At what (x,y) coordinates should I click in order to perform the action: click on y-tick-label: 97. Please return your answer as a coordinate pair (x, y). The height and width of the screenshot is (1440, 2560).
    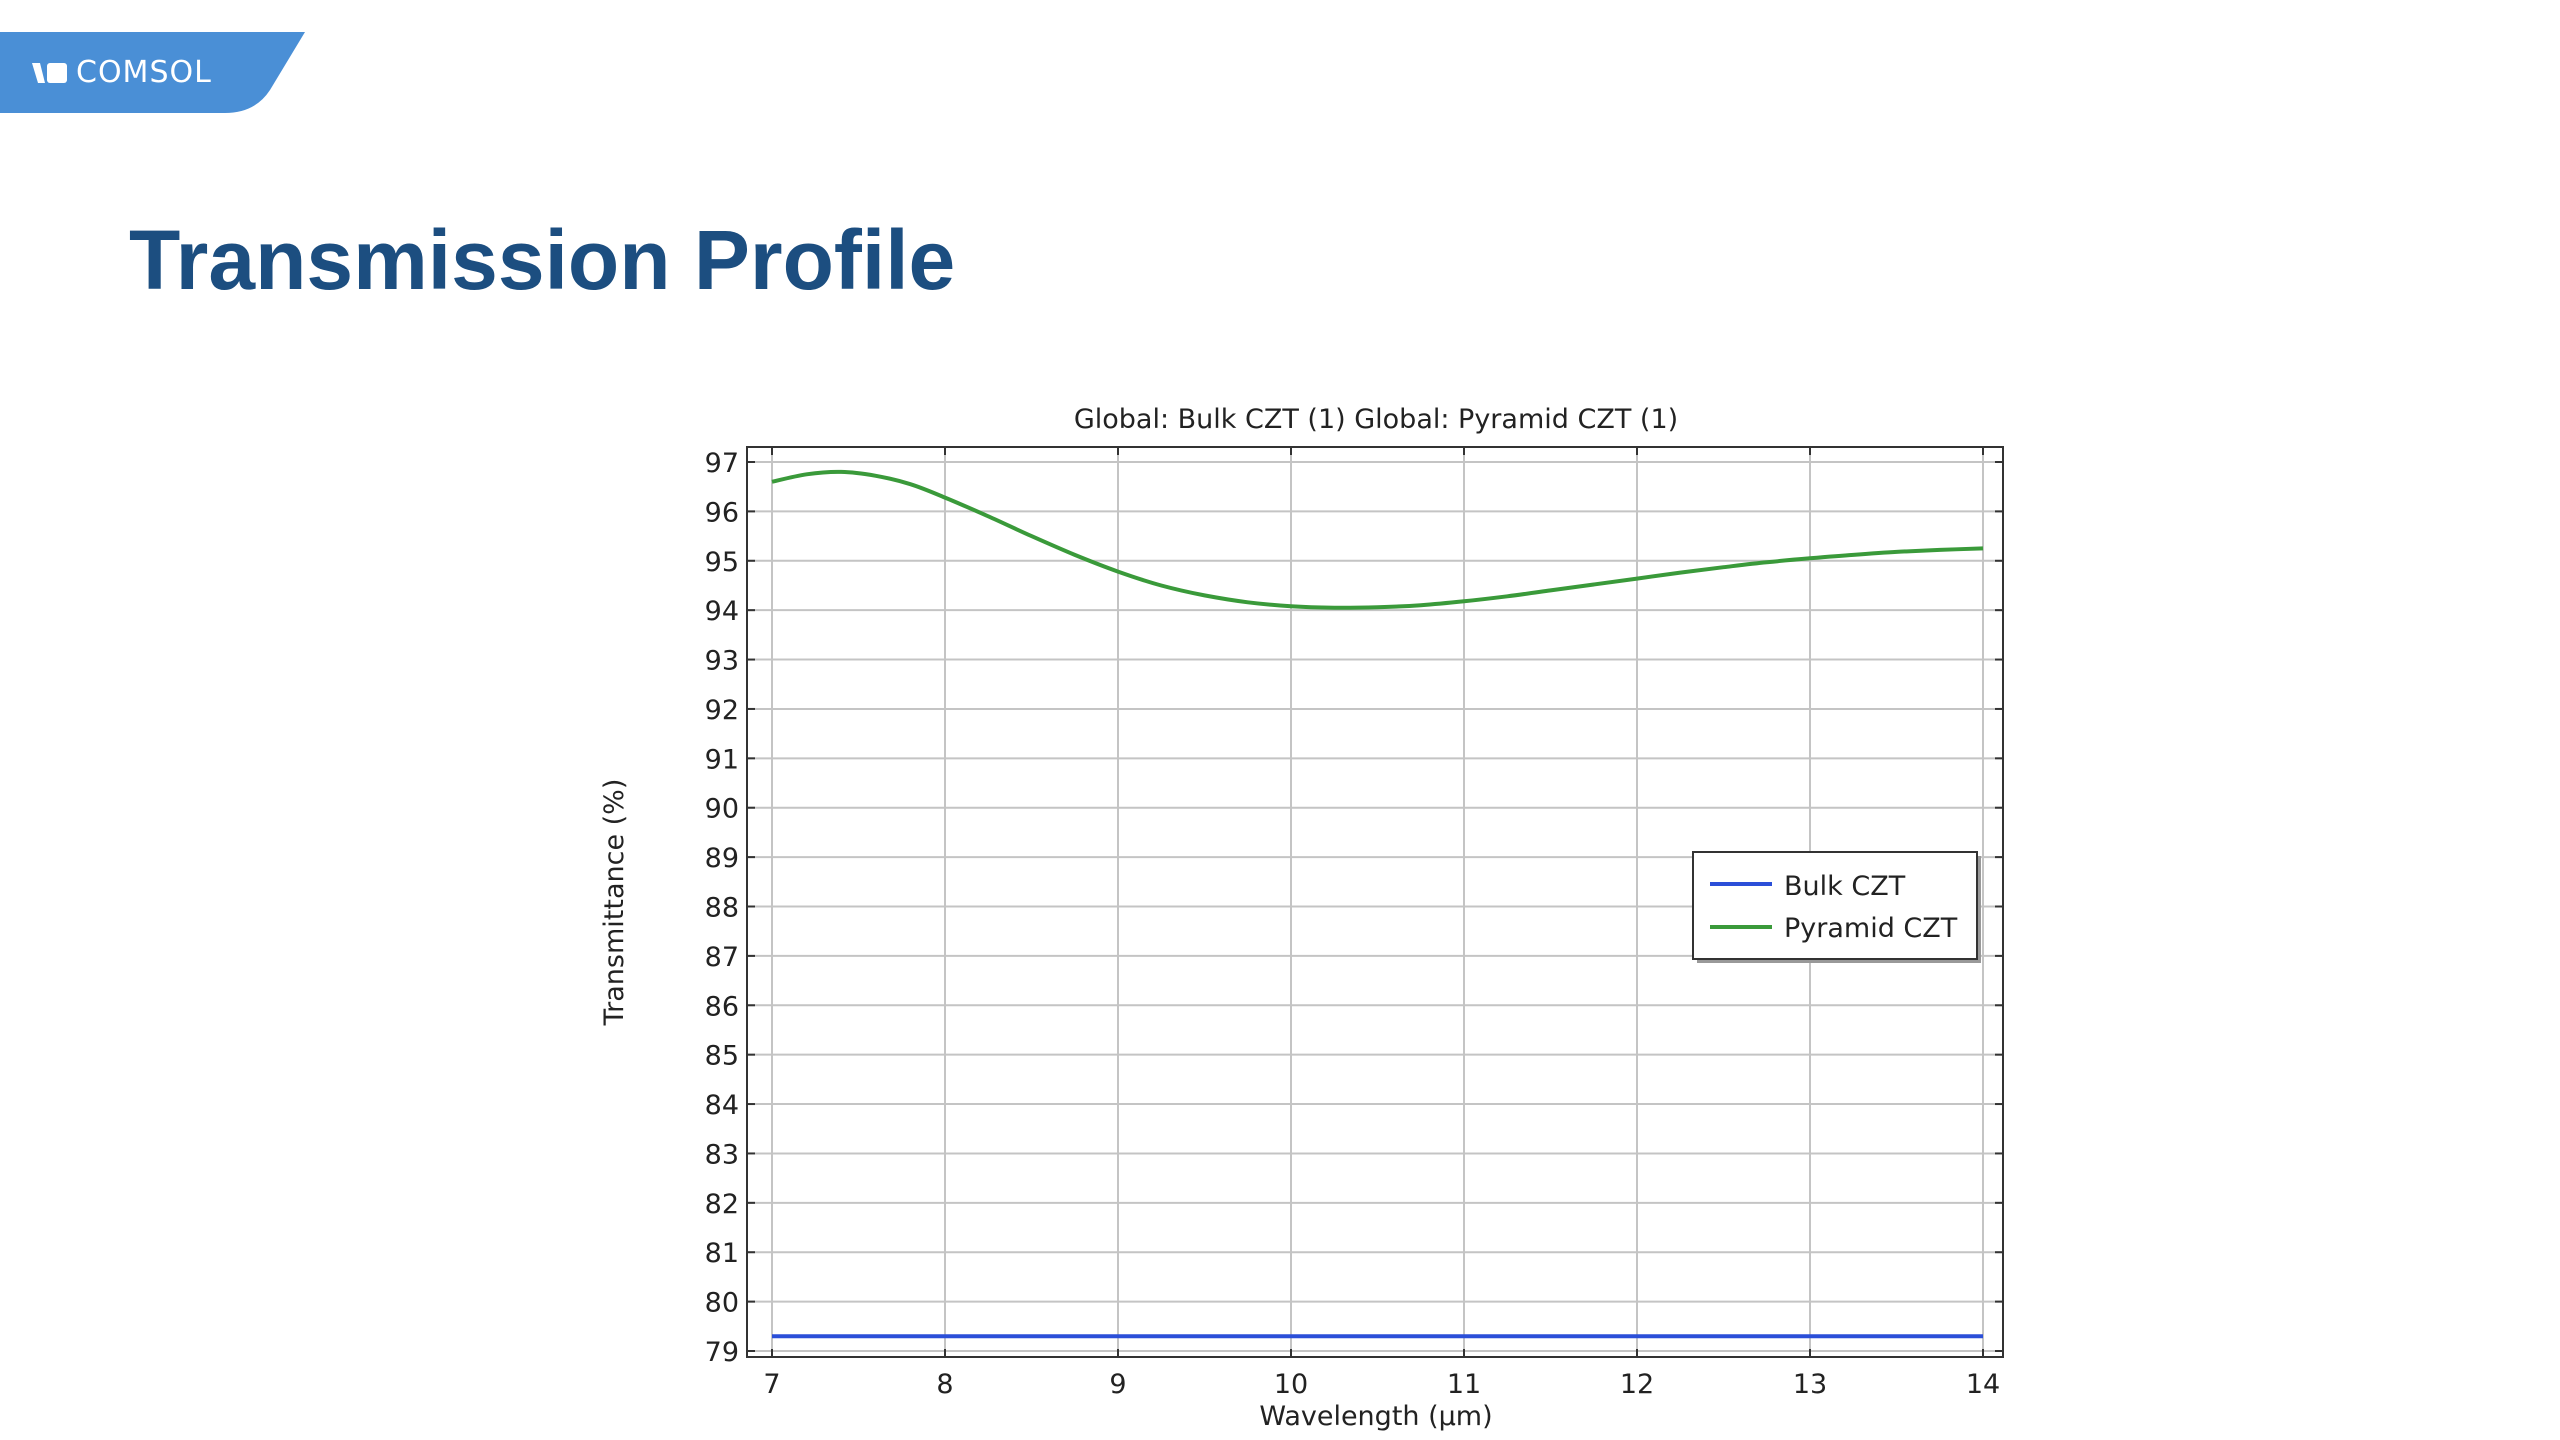
    Looking at the image, I should click on (722, 463).